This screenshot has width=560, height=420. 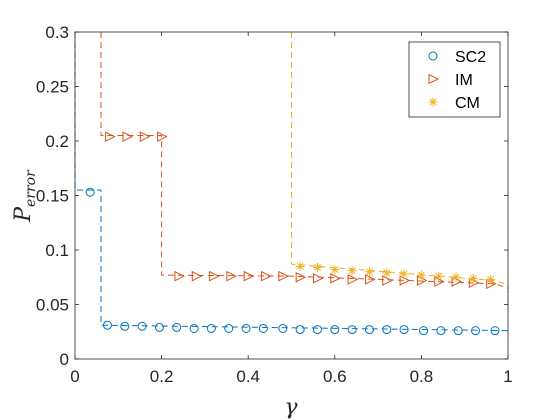 I want to click on x-tick-label: 1, so click(x=507, y=376).